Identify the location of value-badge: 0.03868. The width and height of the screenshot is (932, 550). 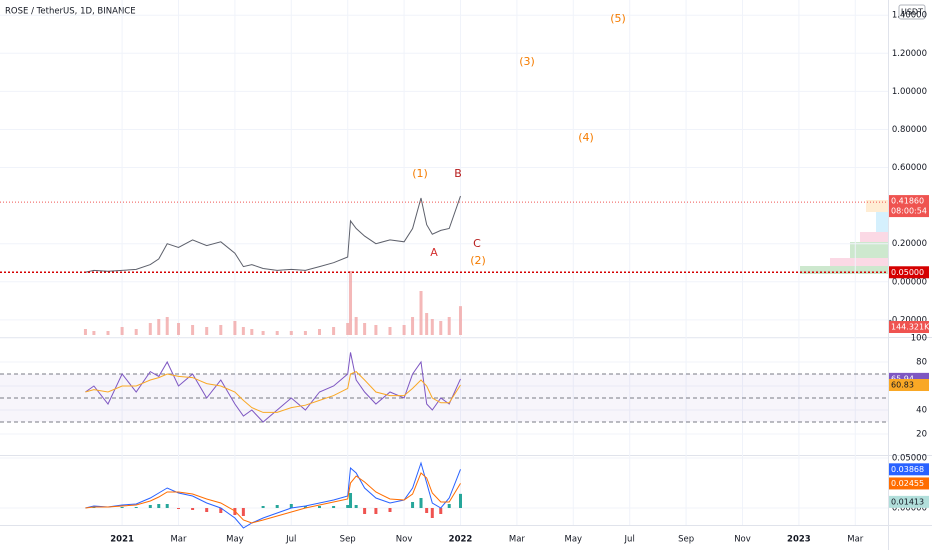
(907, 469).